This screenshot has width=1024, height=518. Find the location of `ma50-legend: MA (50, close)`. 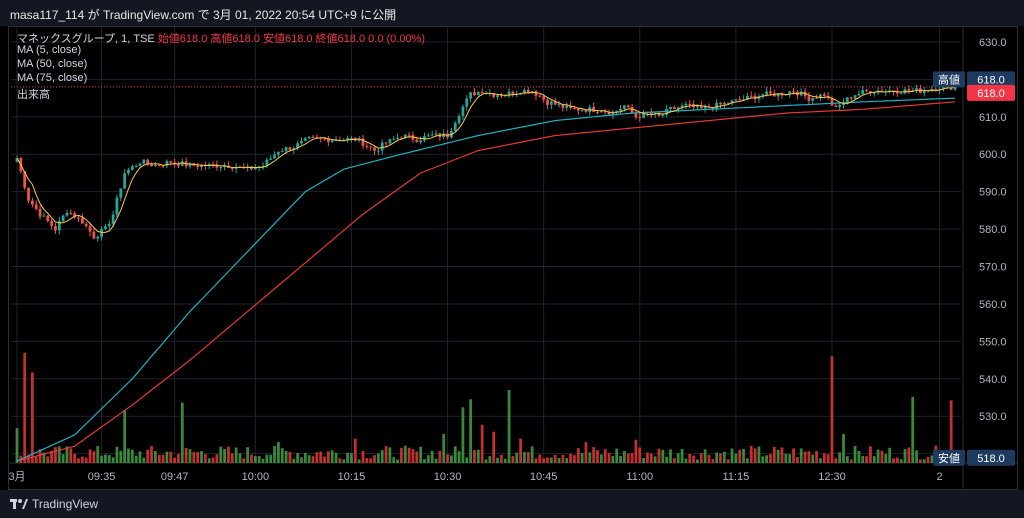

ma50-legend: MA (50, close) is located at coordinates (52, 64).